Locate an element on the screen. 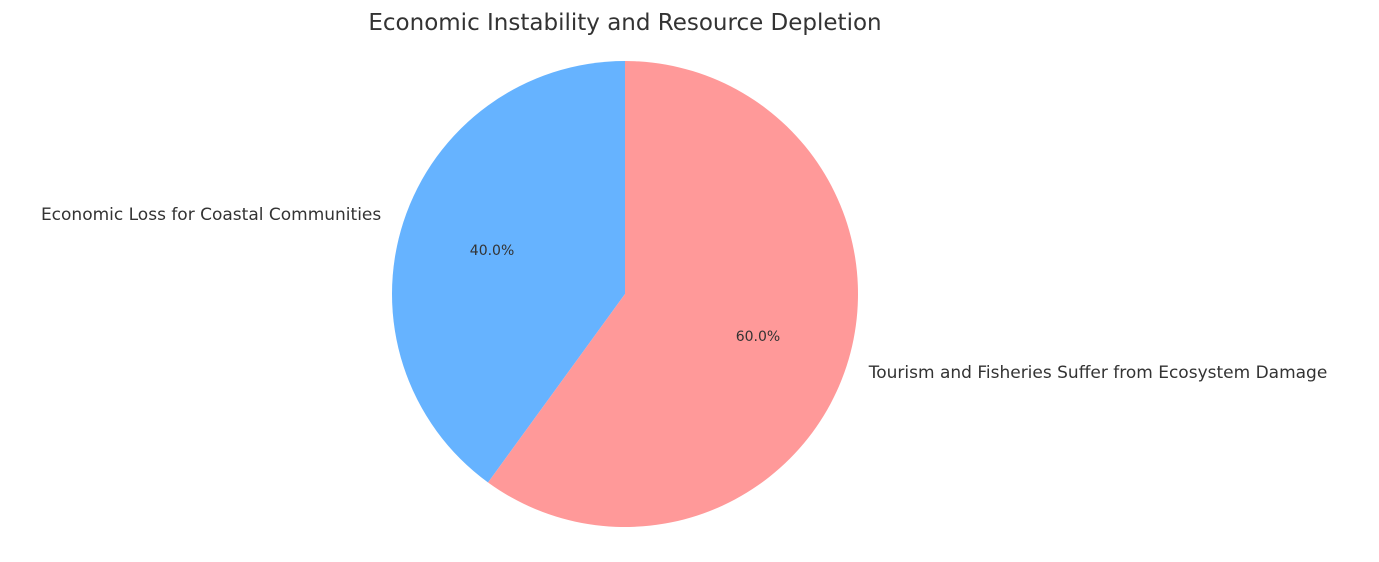 The image size is (1379, 562). pie-slice-percent-2: 60.0% is located at coordinates (758, 337).